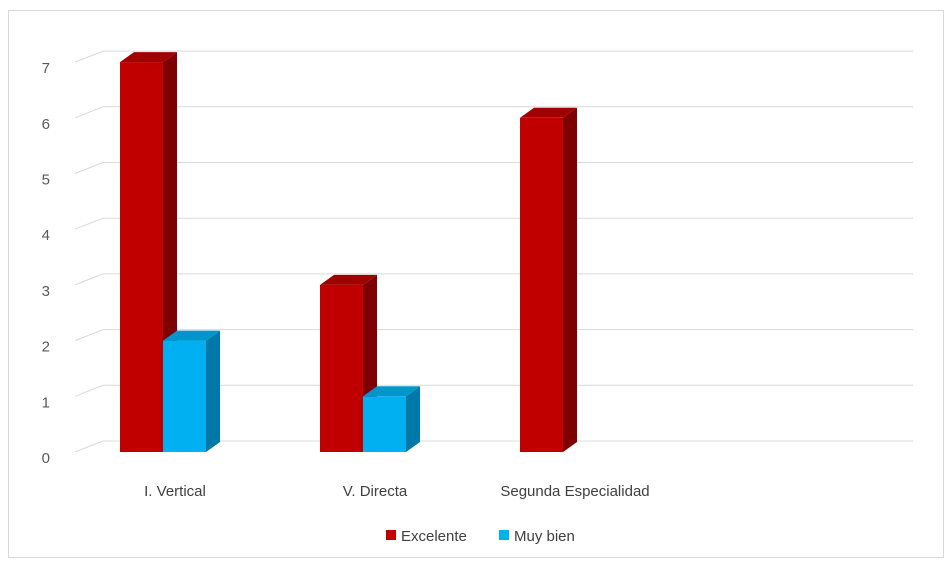  What do you see at coordinates (375, 491) in the screenshot?
I see `x-category-label: V. Directa` at bounding box center [375, 491].